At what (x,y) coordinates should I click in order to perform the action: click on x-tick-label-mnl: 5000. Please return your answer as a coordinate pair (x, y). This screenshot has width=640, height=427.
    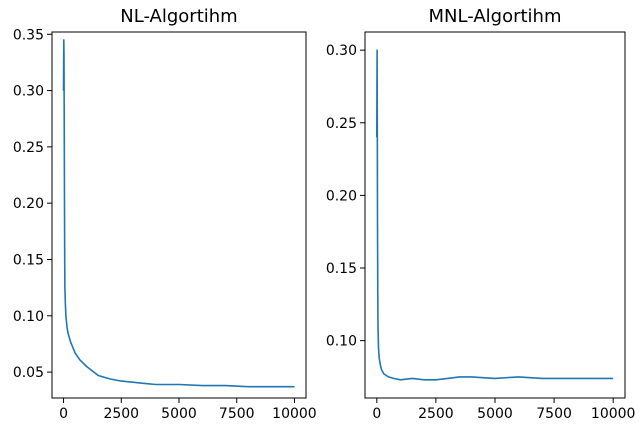
    Looking at the image, I should click on (495, 414).